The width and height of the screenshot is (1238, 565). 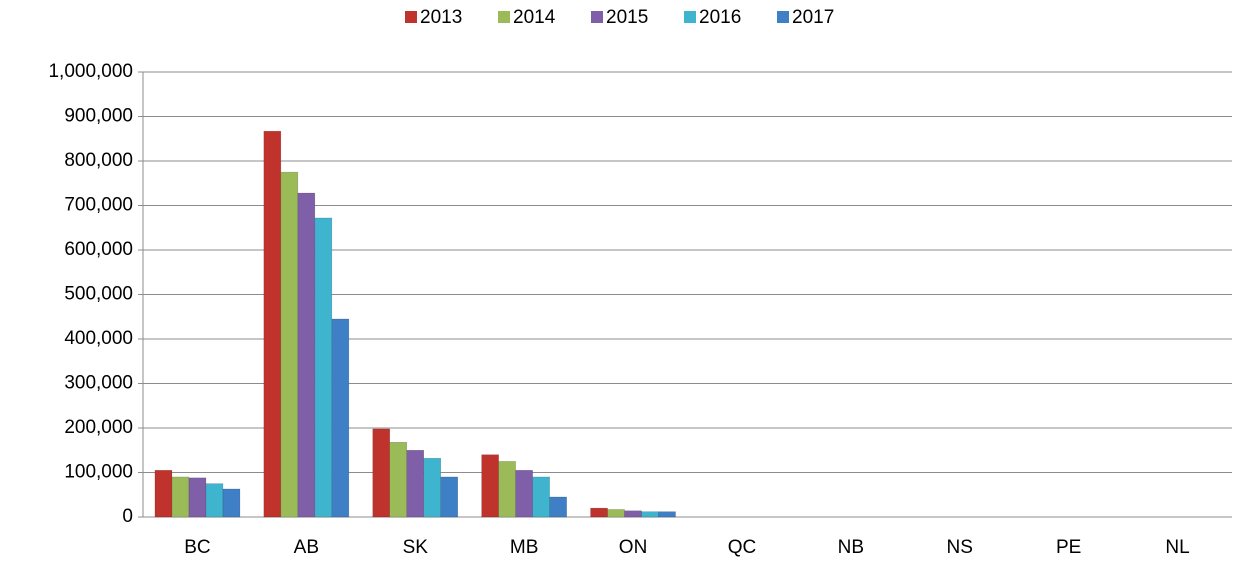 What do you see at coordinates (1177, 547) in the screenshot?
I see `x-tick-label: NL` at bounding box center [1177, 547].